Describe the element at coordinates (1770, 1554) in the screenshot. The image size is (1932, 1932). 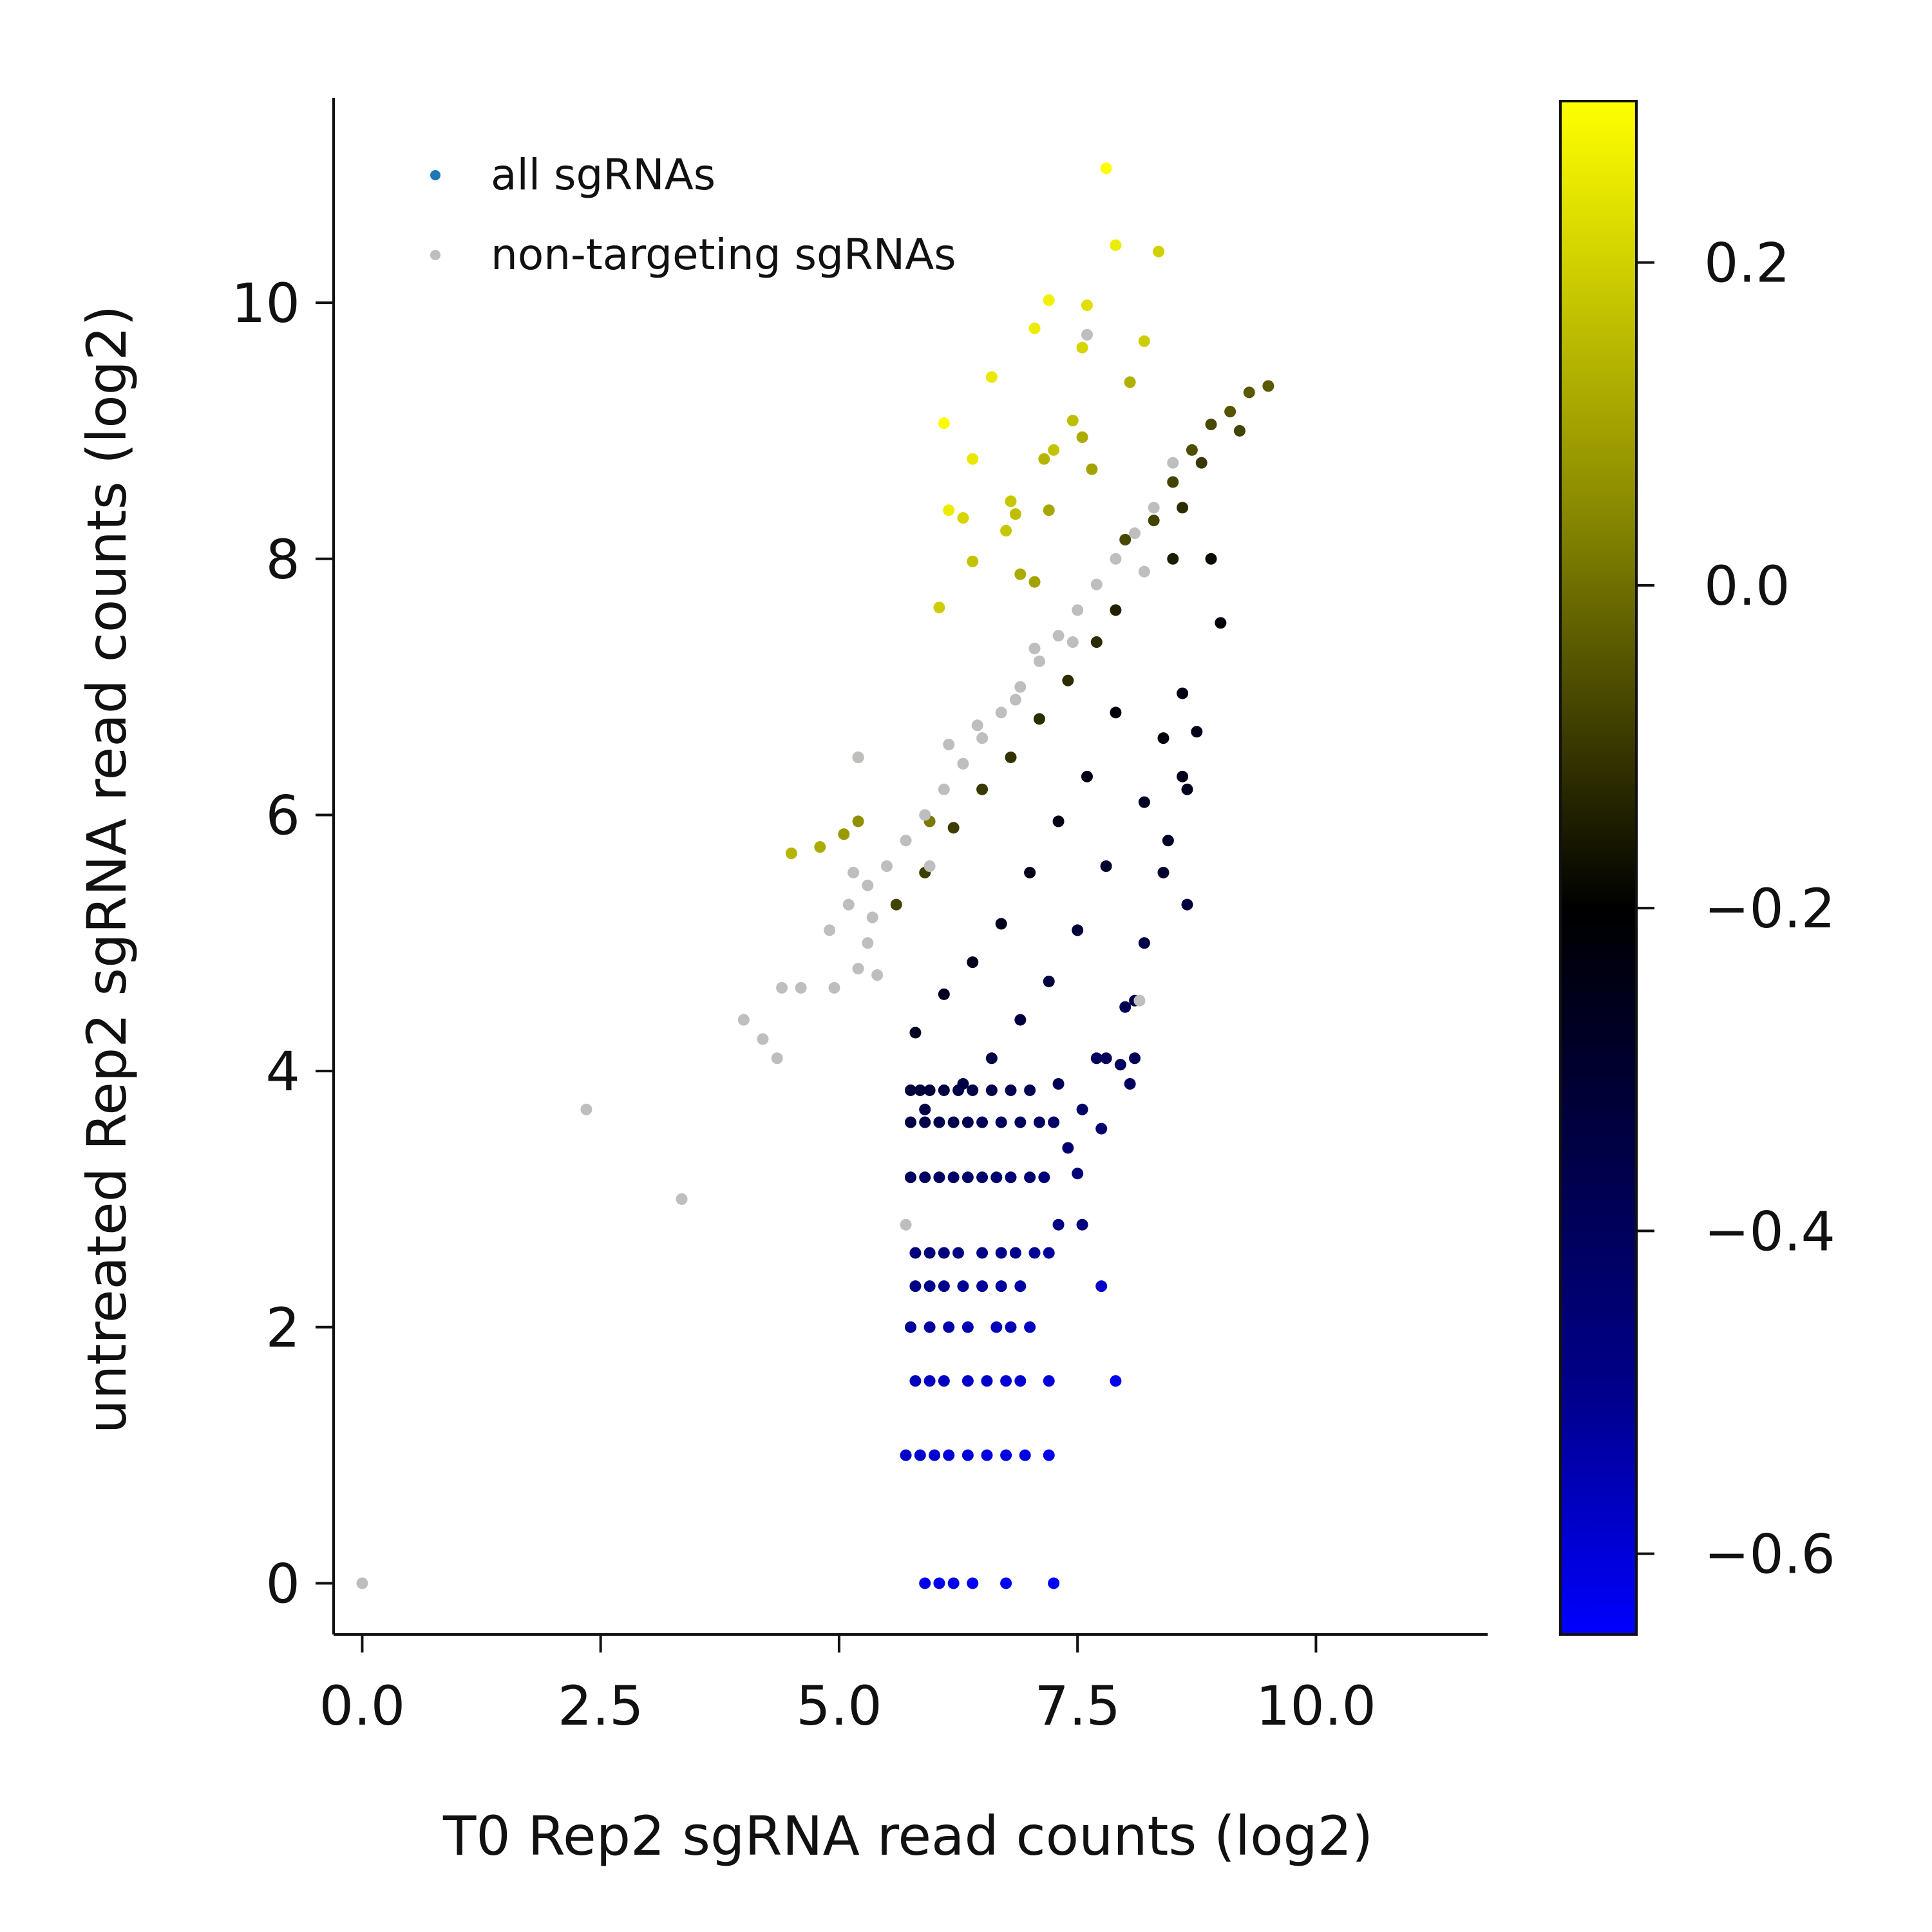
I see `colorbar-tick-label: −0.6` at that location.